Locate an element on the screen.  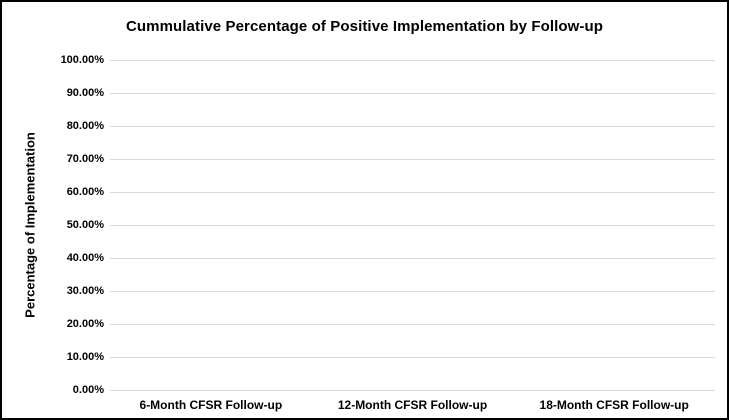
y-axis-tick-label: 20.00% is located at coordinates (85, 324).